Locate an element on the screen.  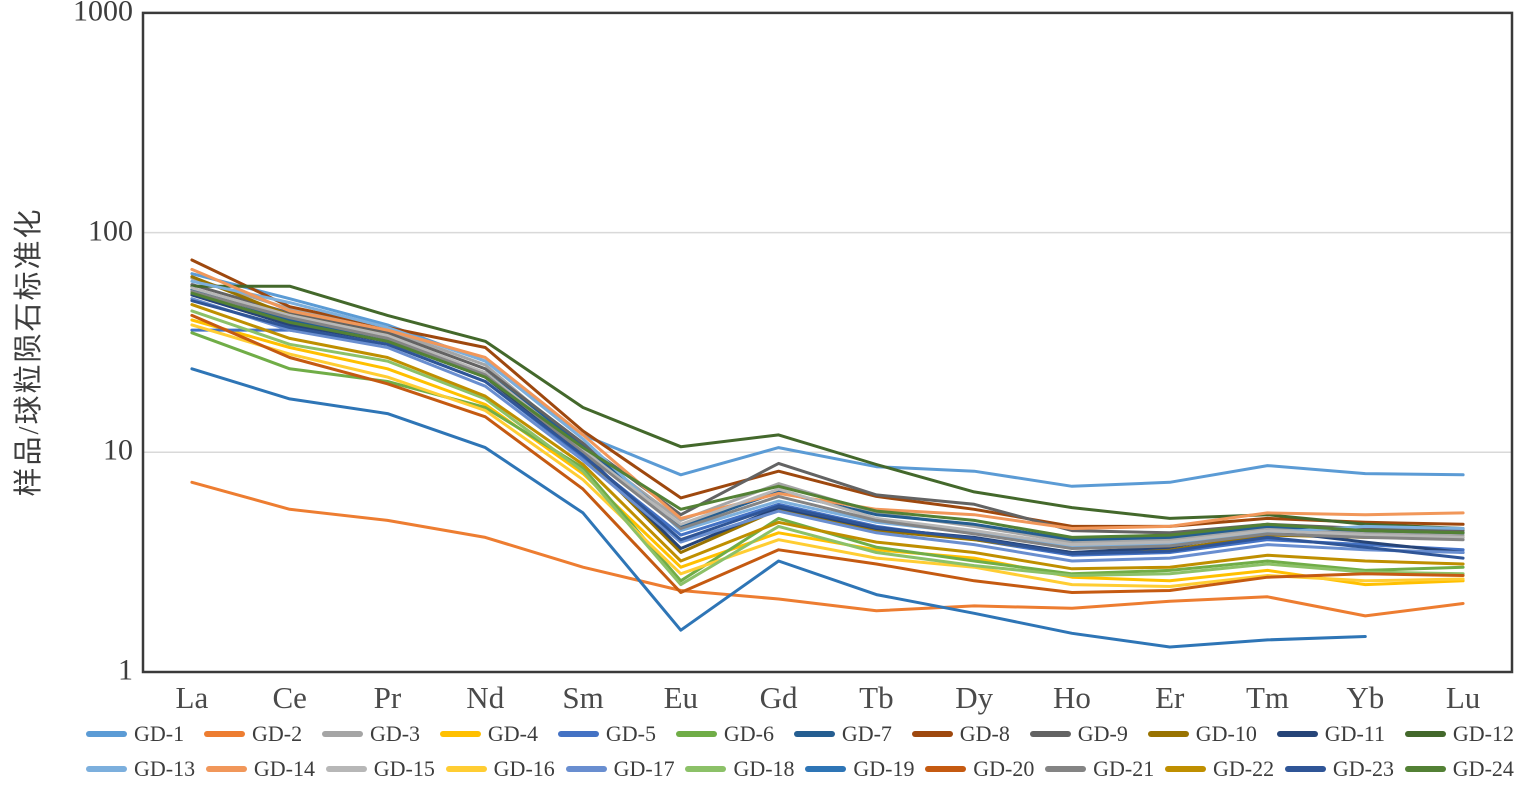
legend-item-GD-10: GD-10 is located at coordinates (1202, 733).